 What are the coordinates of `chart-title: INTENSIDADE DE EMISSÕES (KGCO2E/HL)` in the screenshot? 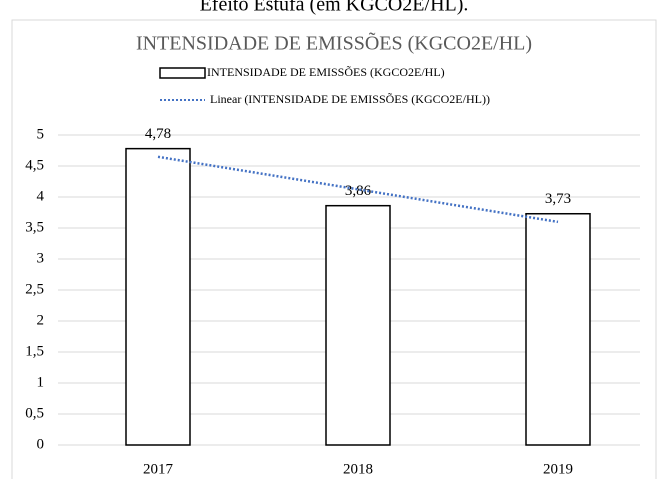 It's located at (334, 43).